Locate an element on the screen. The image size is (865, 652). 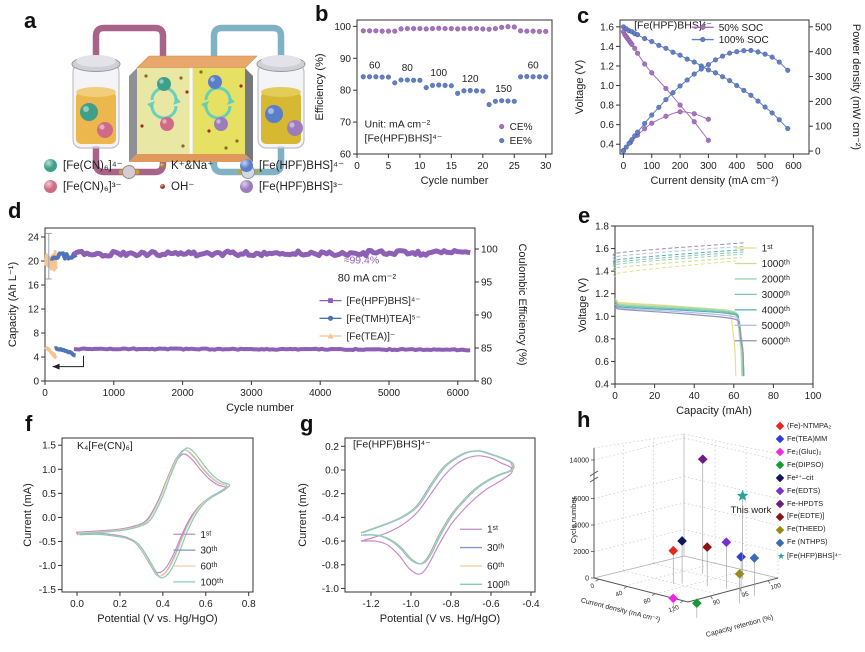
legend-label: [Fe(HPF)BHS]³⁻ is located at coordinates (301, 187).